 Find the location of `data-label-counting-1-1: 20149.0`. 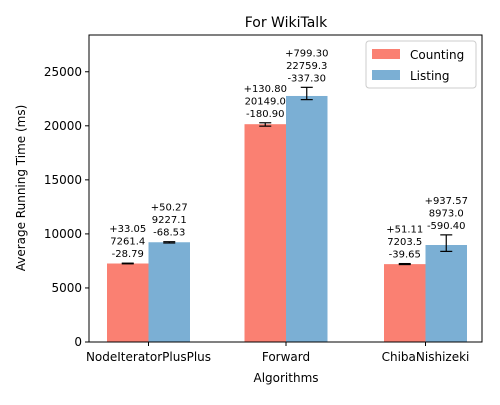

data-label-counting-1-1: 20149.0 is located at coordinates (265, 101).